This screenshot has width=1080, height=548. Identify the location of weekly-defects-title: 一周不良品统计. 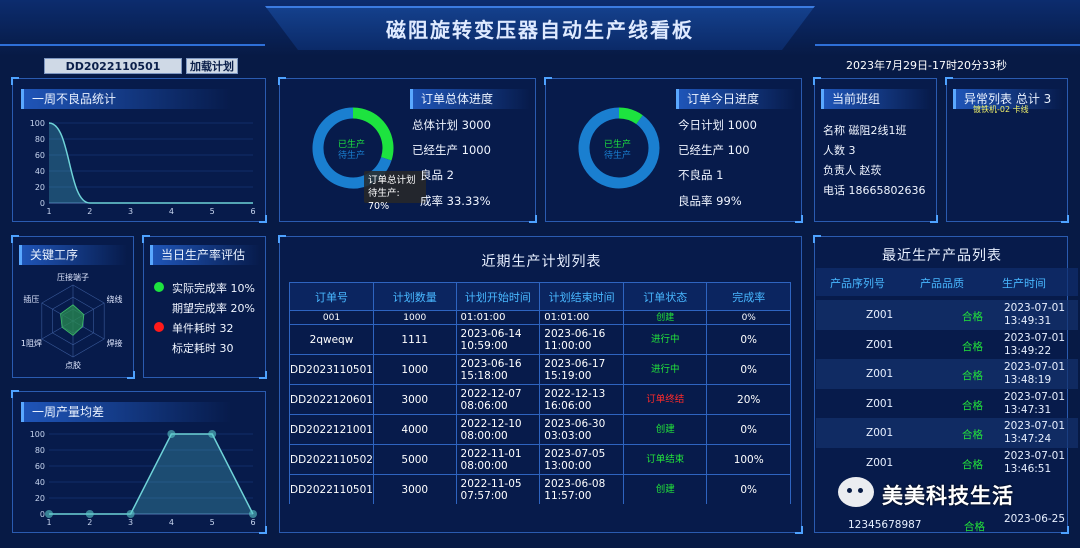
(126, 99).